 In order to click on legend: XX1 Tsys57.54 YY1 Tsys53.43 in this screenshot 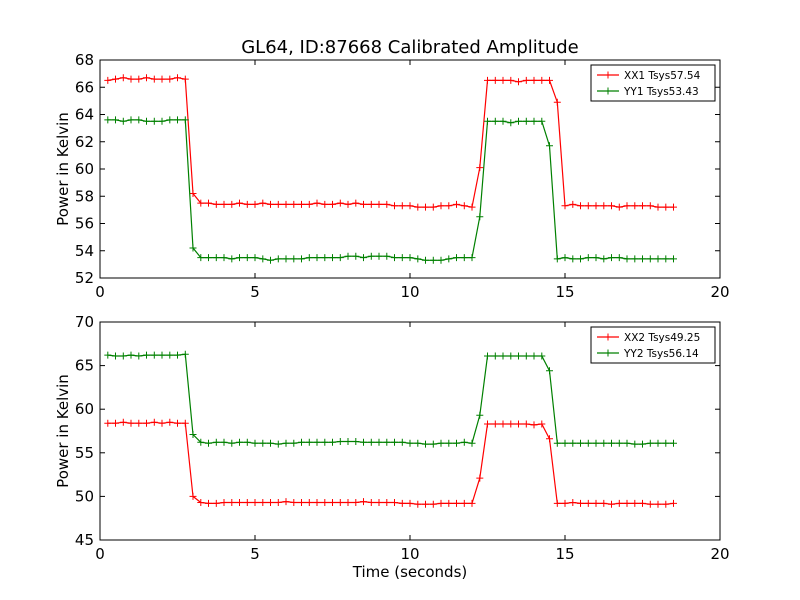, I will do `click(653, 83)`.